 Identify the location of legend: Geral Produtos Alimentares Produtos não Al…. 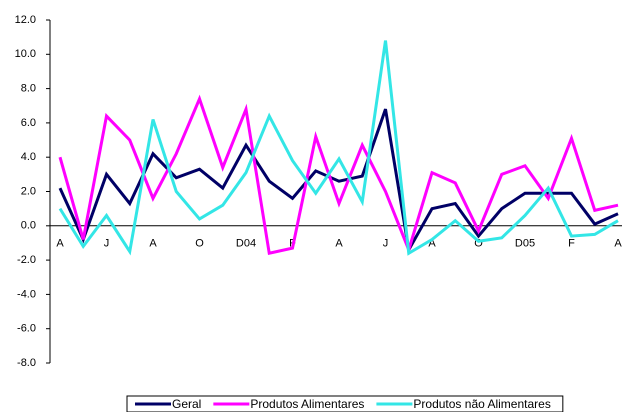
(345, 403).